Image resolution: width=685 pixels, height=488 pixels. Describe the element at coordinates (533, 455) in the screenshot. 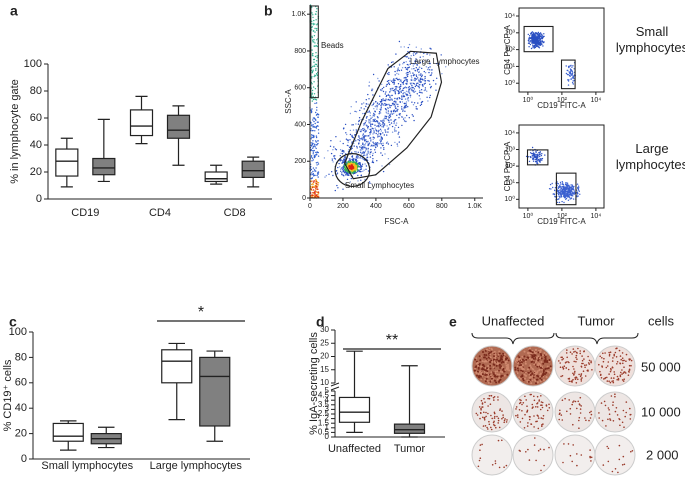

I see `well` at that location.